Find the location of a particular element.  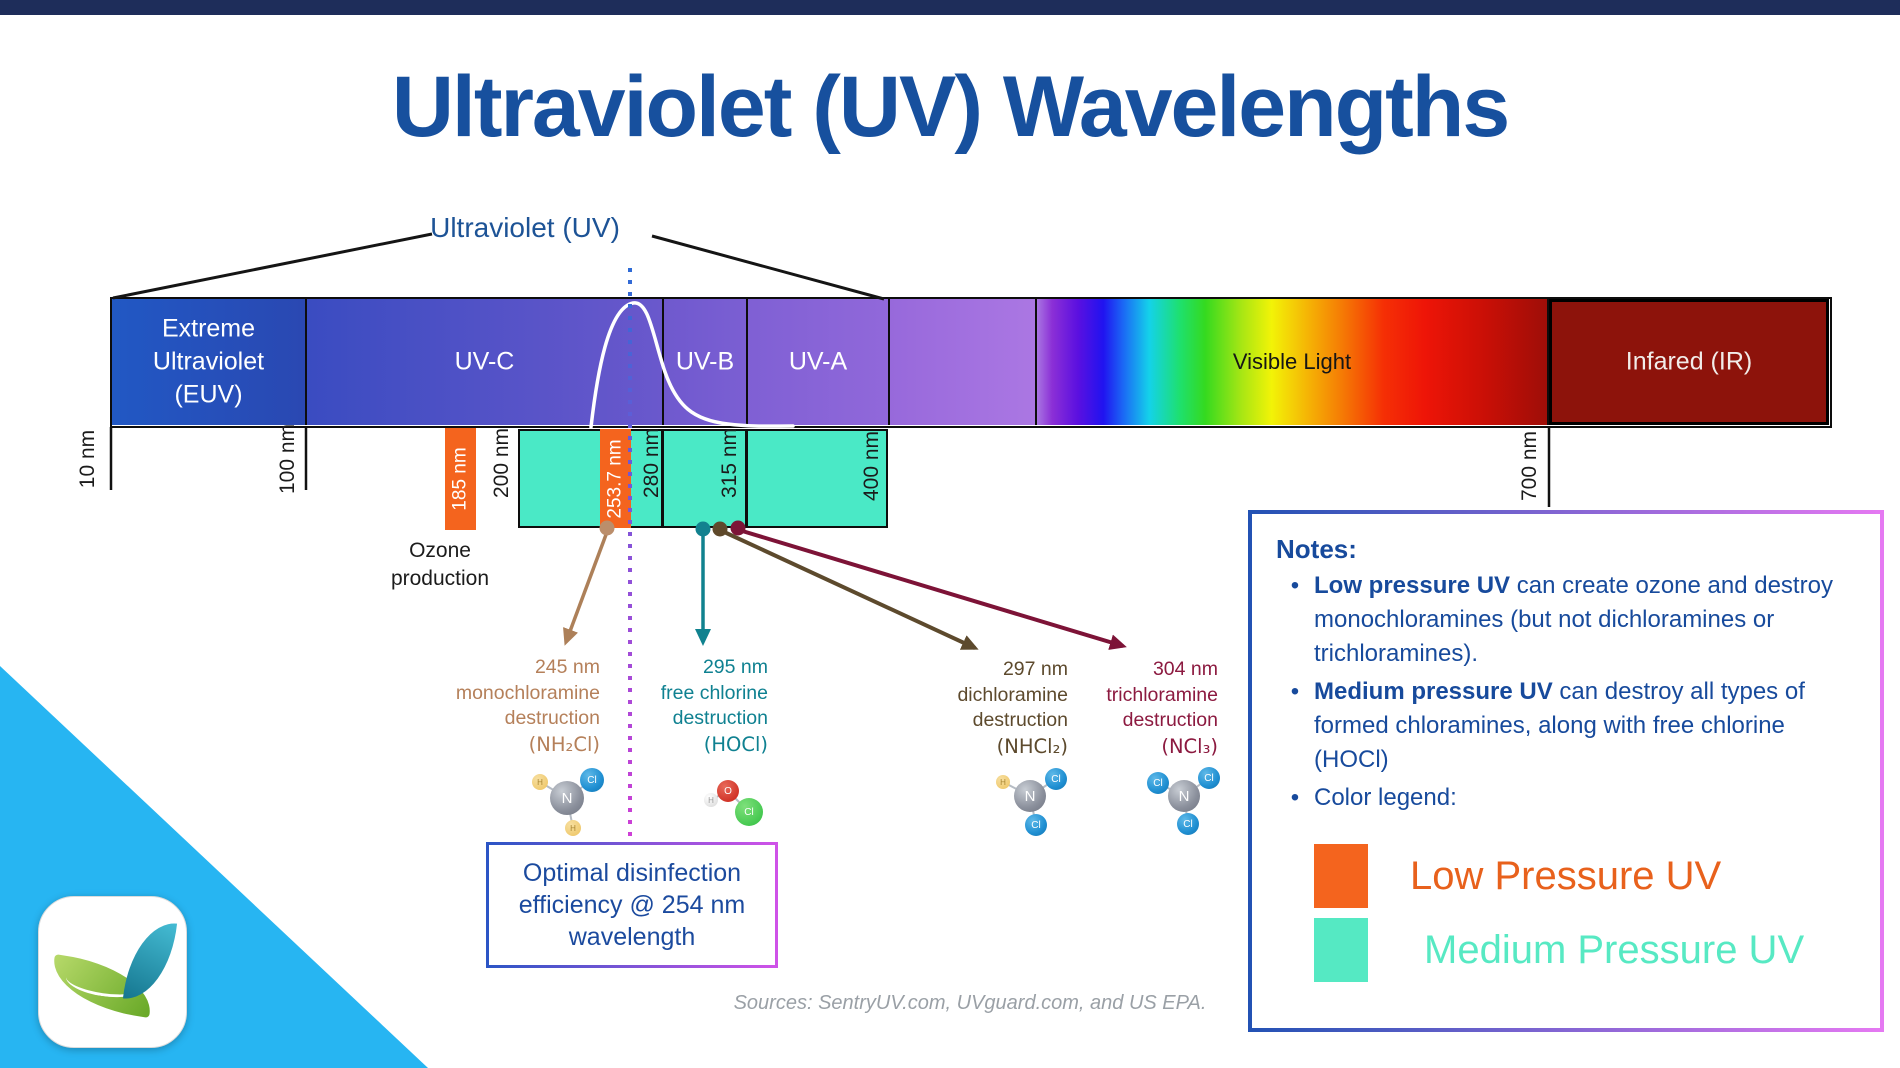

optimal-line-1: Optimal disinfection is located at coordinates (632, 873).